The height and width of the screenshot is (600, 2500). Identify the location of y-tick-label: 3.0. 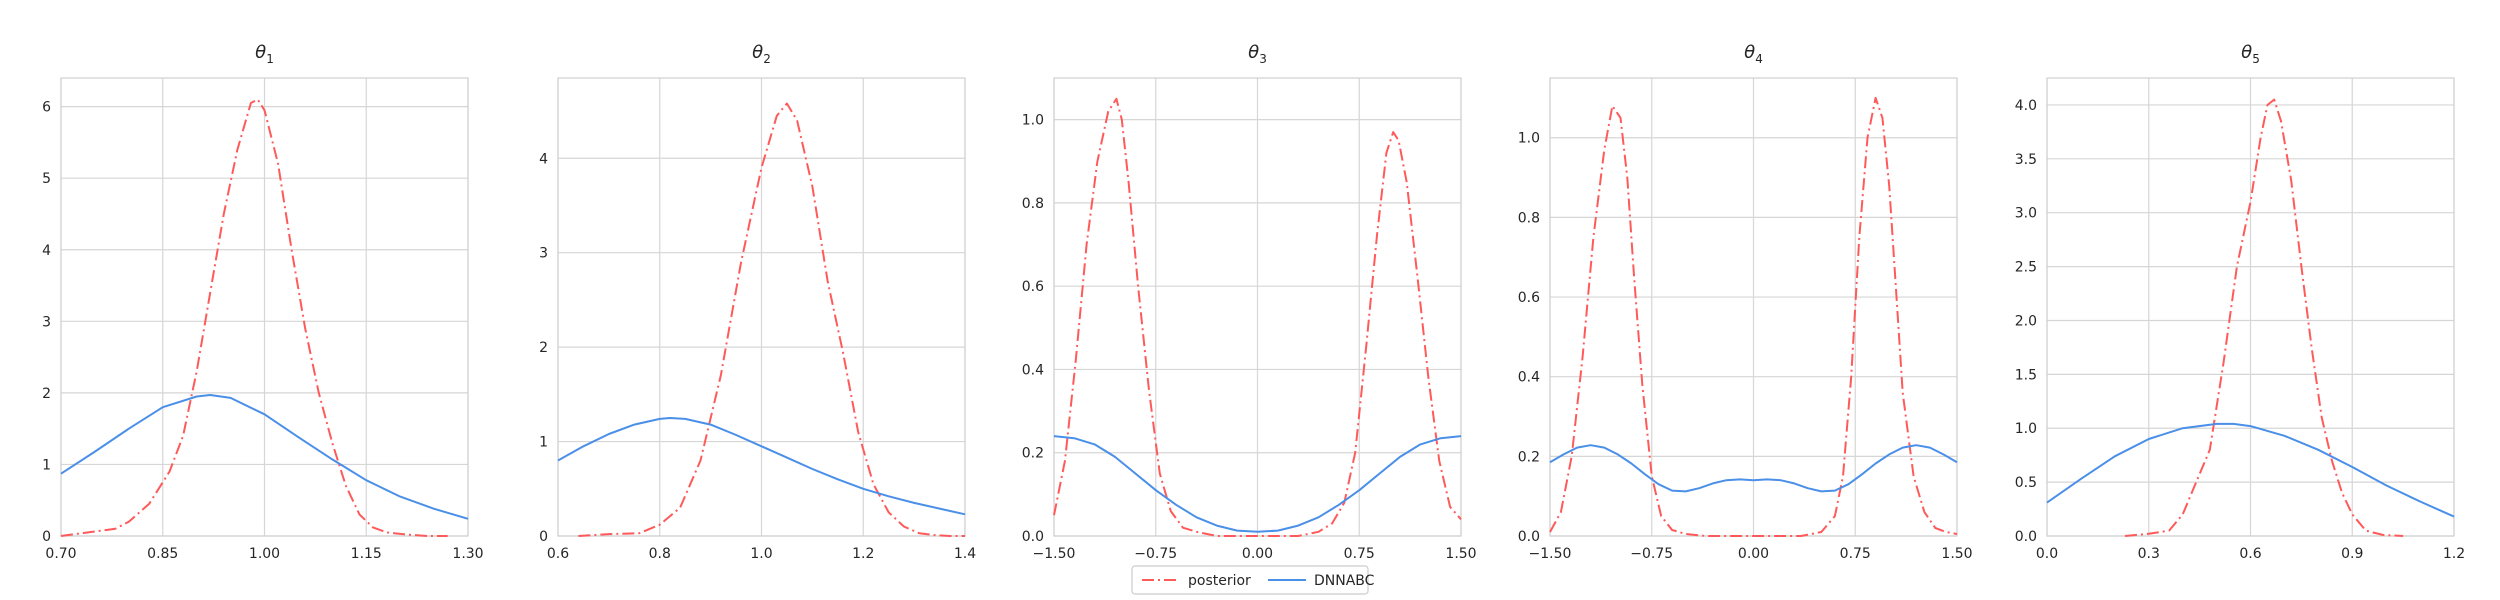
(2026, 214).